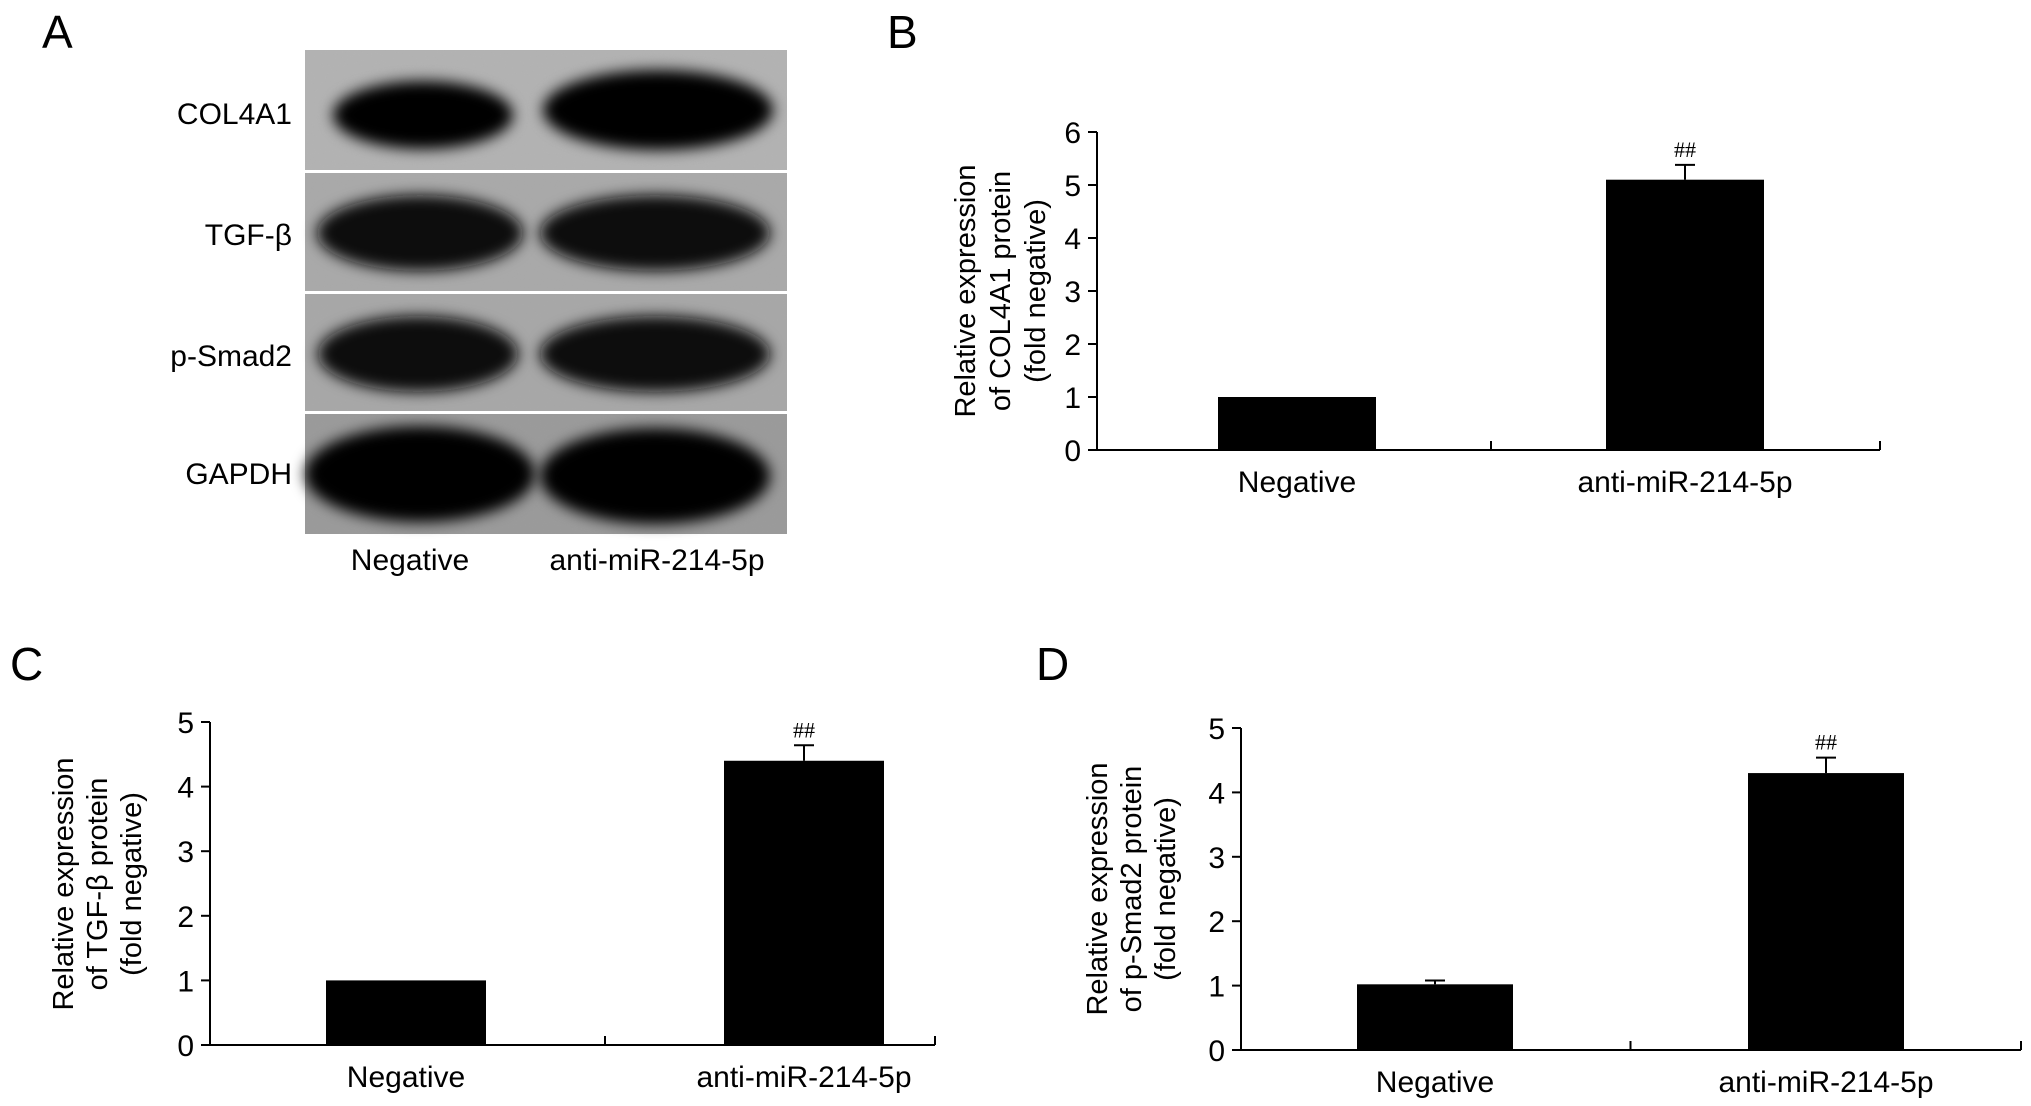  I want to click on y-axis-label: of TGF-β protein, so click(98, 884).